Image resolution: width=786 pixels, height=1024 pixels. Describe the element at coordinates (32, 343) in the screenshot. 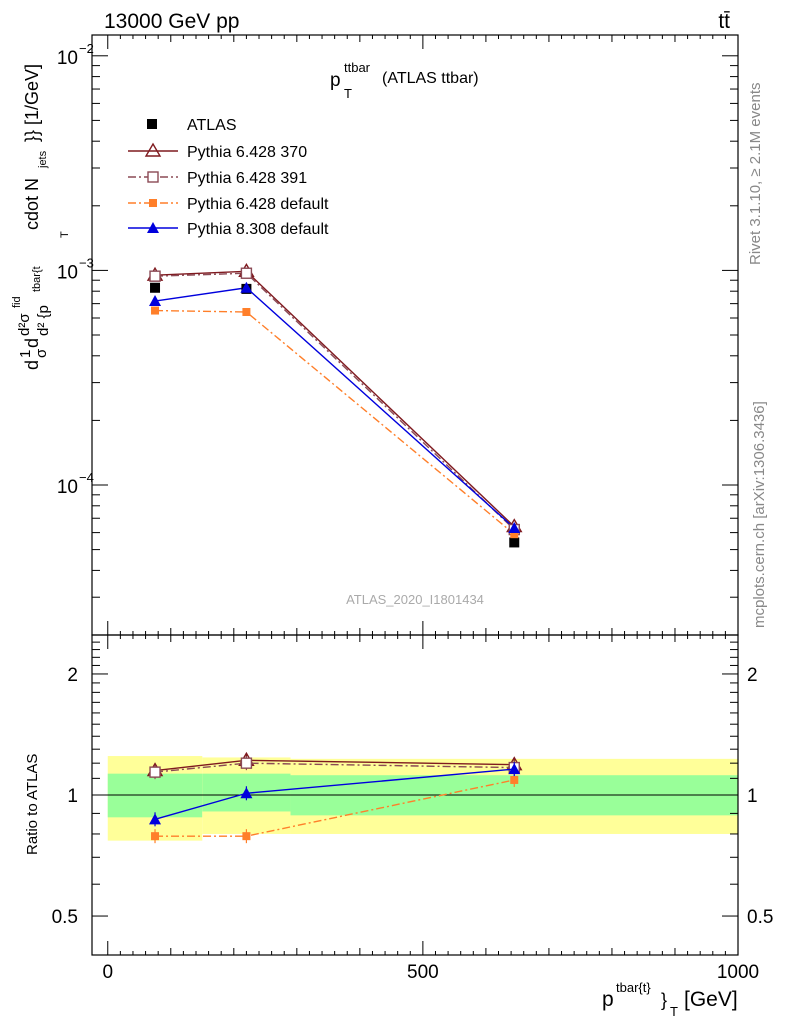

I see `ylabel-d2: d` at that location.